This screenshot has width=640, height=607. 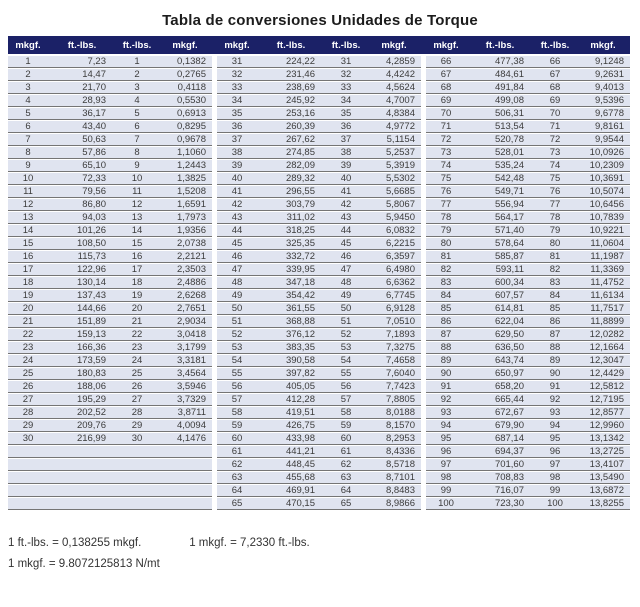 What do you see at coordinates (346, 373) in the screenshot?
I see `table-cell: 55` at bounding box center [346, 373].